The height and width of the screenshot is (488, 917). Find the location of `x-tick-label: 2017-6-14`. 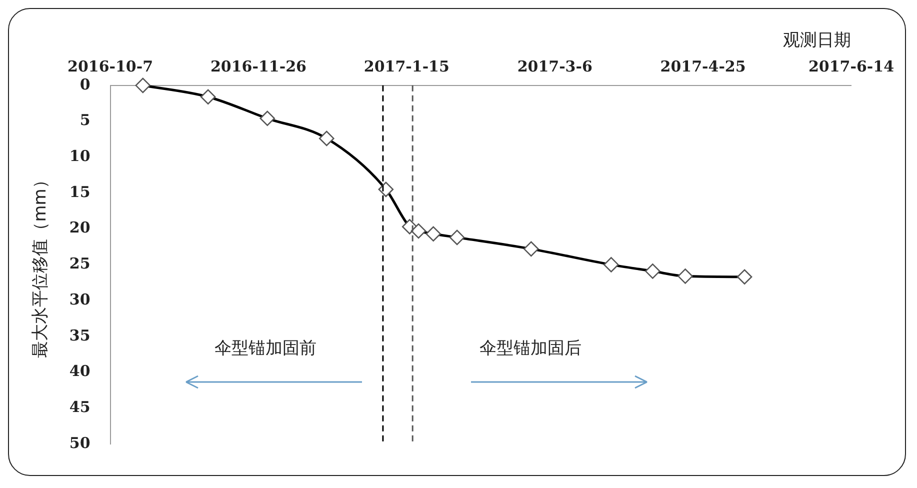

x-tick-label: 2017-6-14 is located at coordinates (851, 66).